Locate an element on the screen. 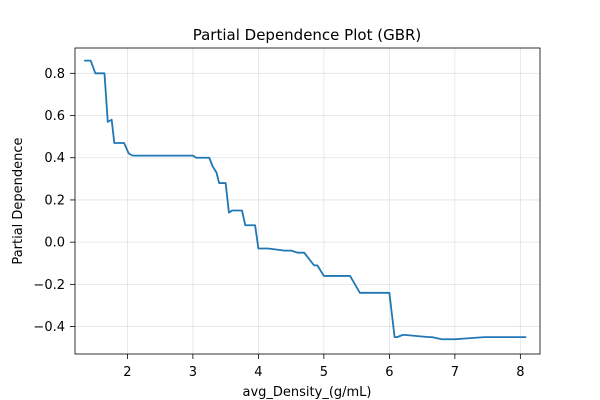 The image size is (600, 400). x-tick-label: 8 is located at coordinates (520, 372).